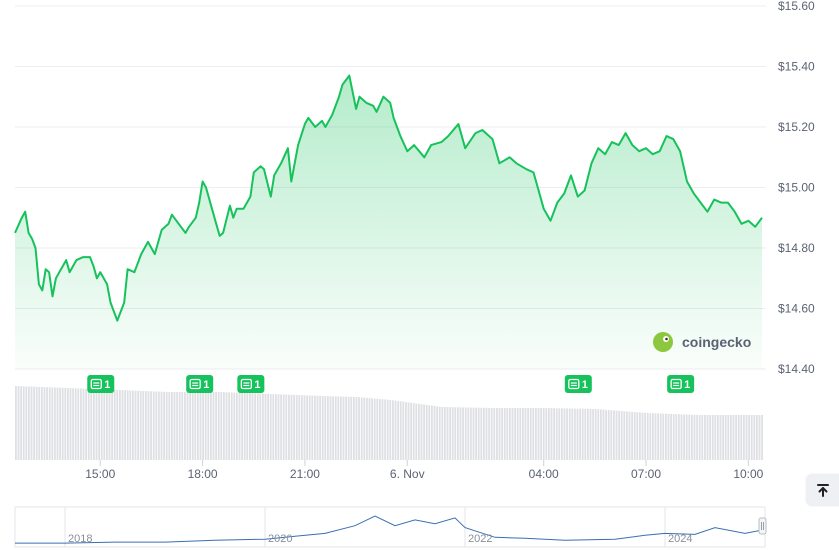  What do you see at coordinates (762, 526) in the screenshot?
I see `navigator-handle` at bounding box center [762, 526].